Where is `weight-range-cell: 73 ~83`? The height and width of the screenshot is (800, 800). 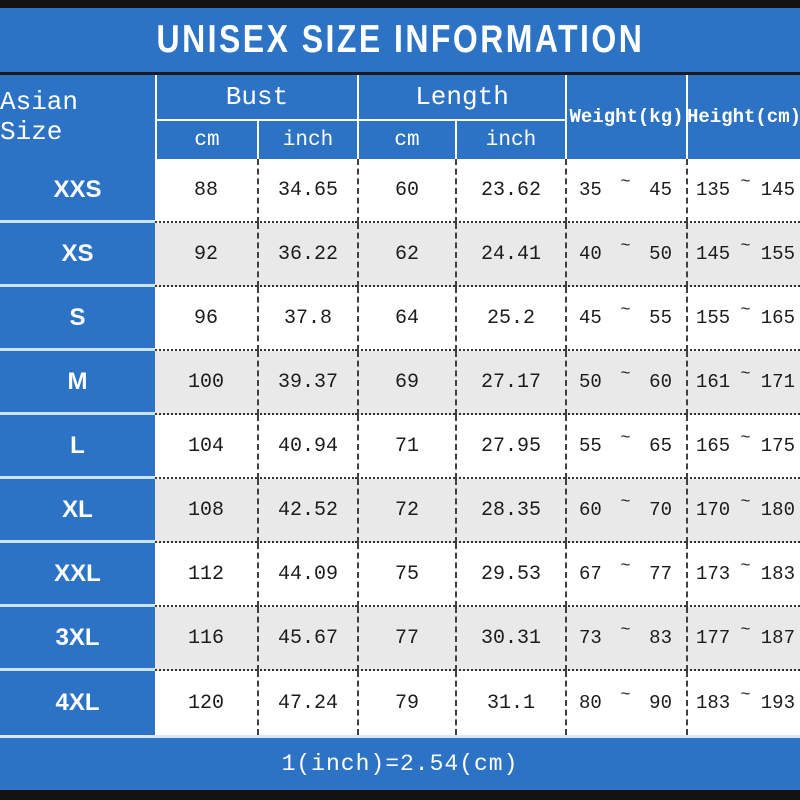
weight-range-cell: 73 ~83 is located at coordinates (625, 639).